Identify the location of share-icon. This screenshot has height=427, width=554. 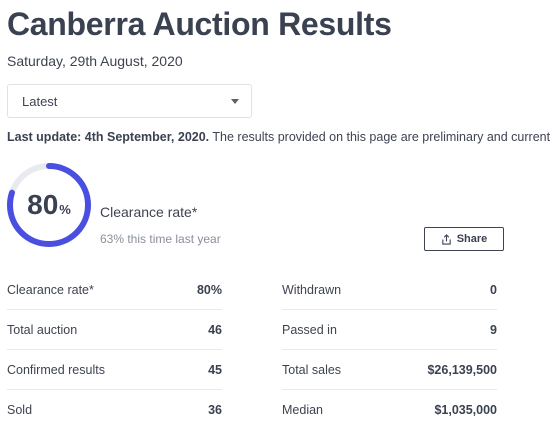
(446, 239).